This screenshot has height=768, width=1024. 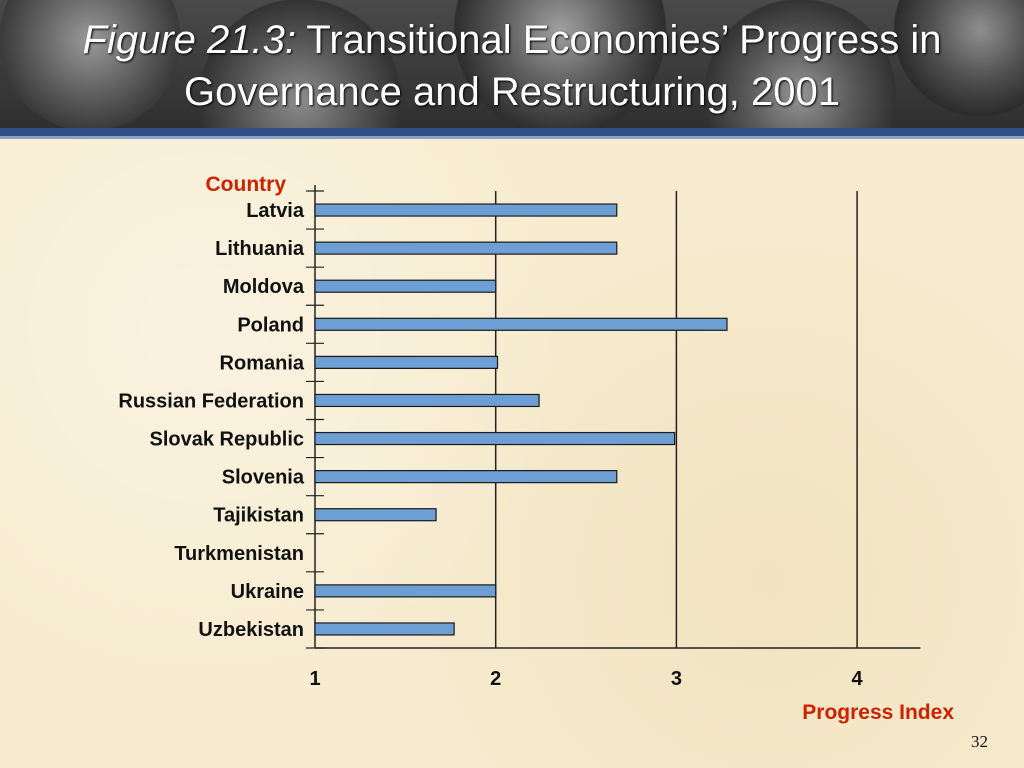 What do you see at coordinates (264, 287) in the screenshot?
I see `category-label: Moldova` at bounding box center [264, 287].